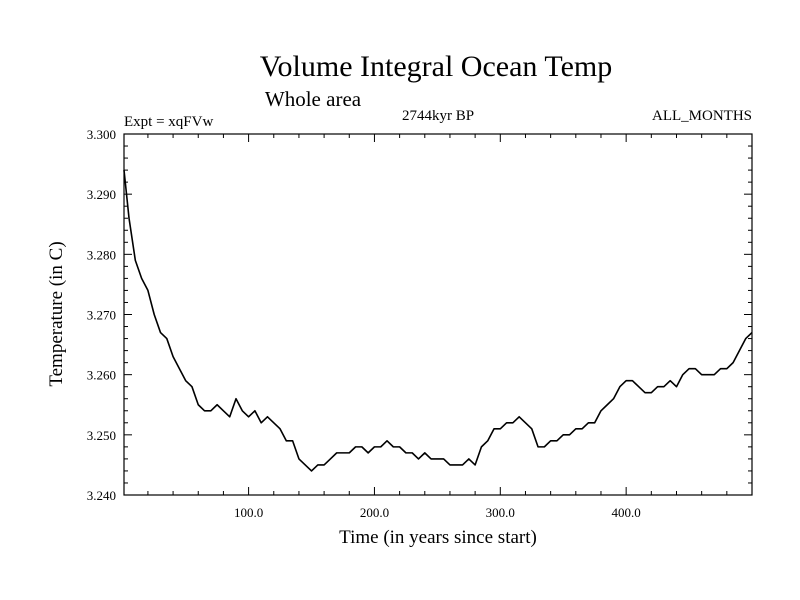 Image resolution: width=800 pixels, height=600 pixels. Describe the element at coordinates (101, 134) in the screenshot. I see `y-tick-label: 3.300` at that location.